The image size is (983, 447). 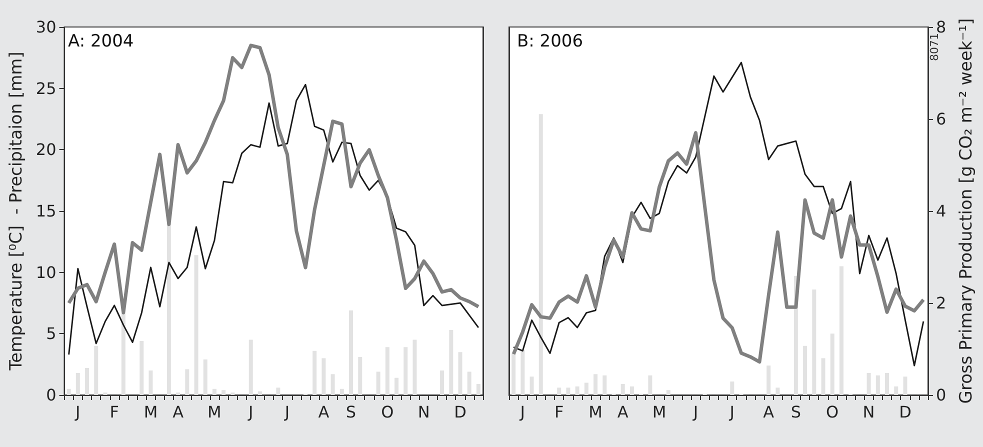 What do you see at coordinates (941, 211) in the screenshot?
I see `y2-tick-label: 4` at bounding box center [941, 211].